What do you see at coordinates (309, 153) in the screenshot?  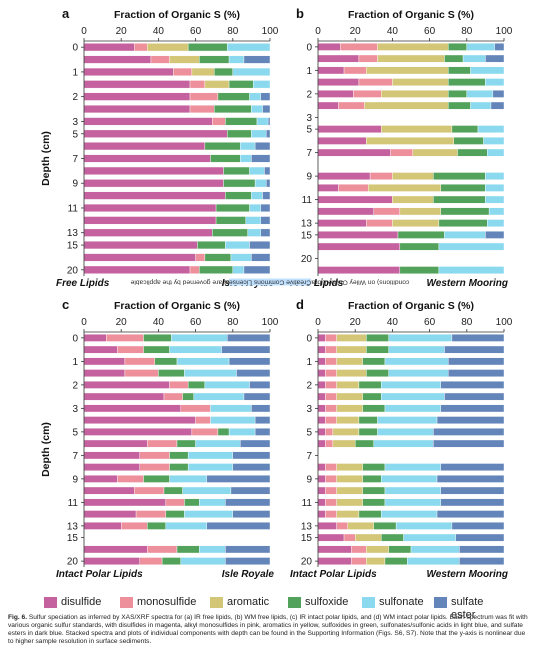 I see `y-tick-label: 7` at bounding box center [309, 153].